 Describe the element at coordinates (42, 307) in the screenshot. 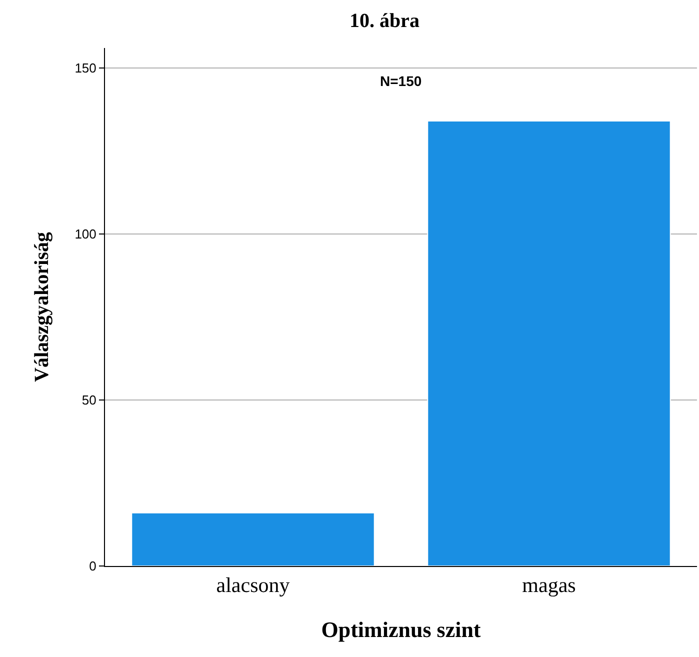

I see `y-axis-title: Válaszgyakoriság` at that location.